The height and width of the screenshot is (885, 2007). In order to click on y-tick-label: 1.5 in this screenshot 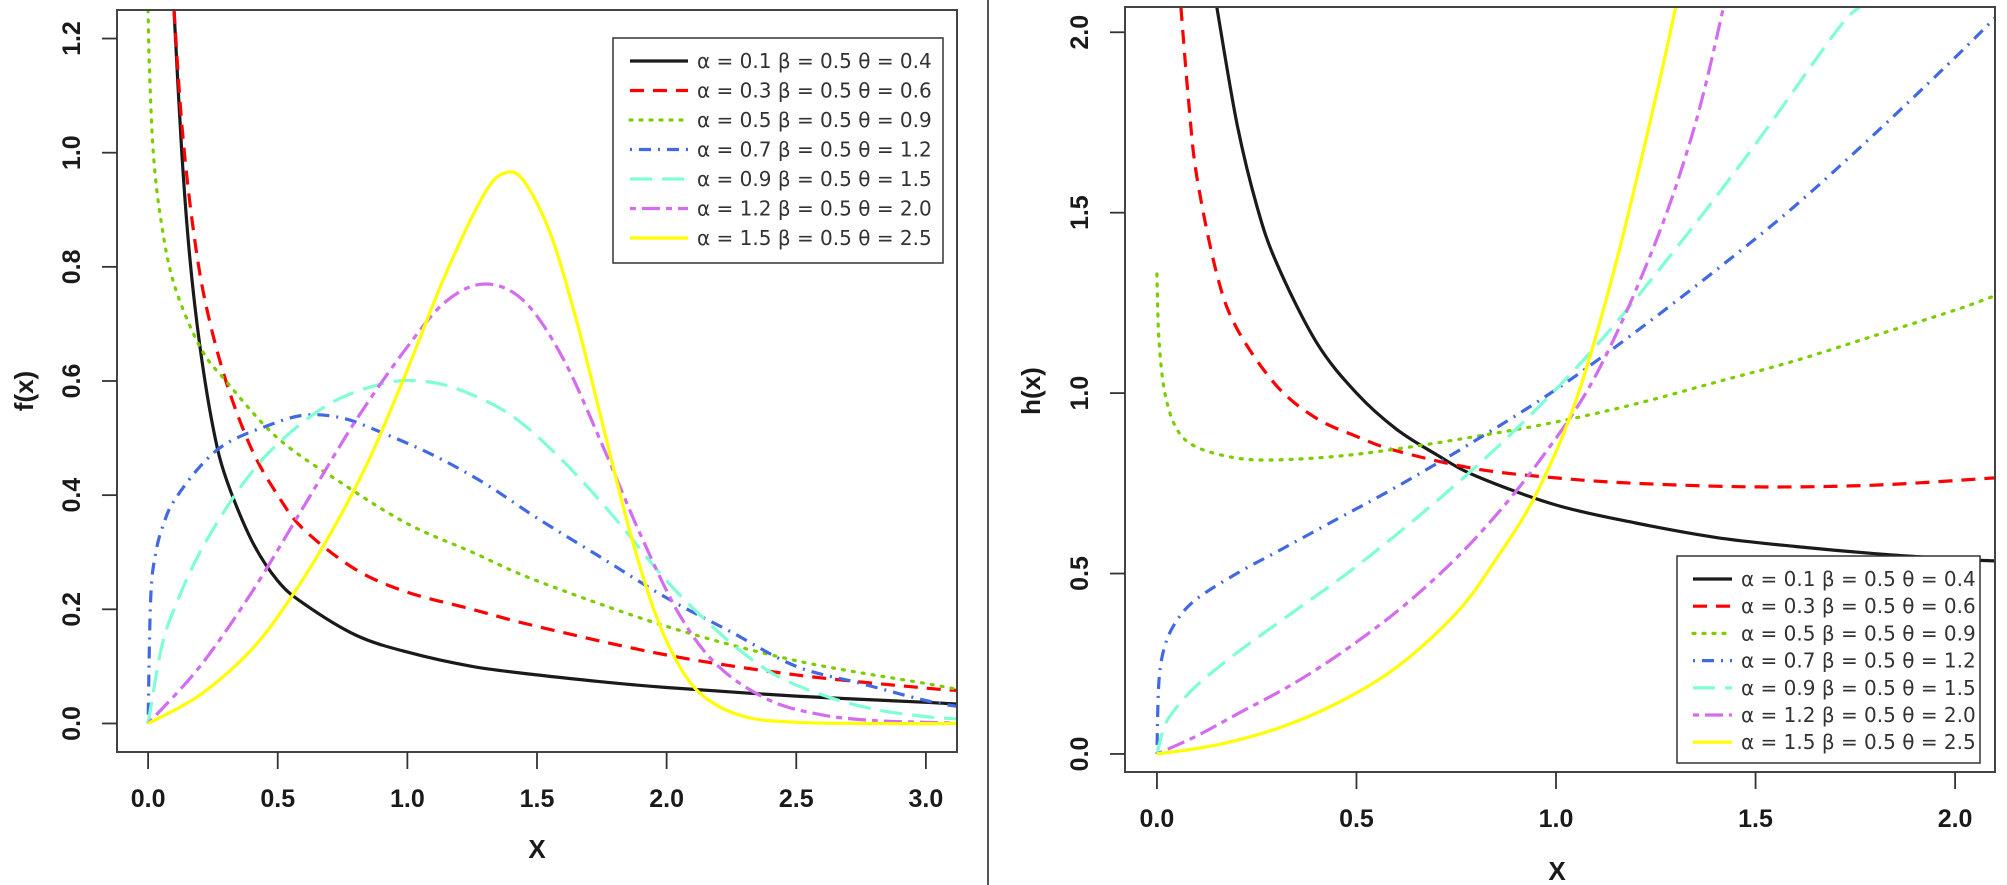, I will do `click(1080, 212)`.